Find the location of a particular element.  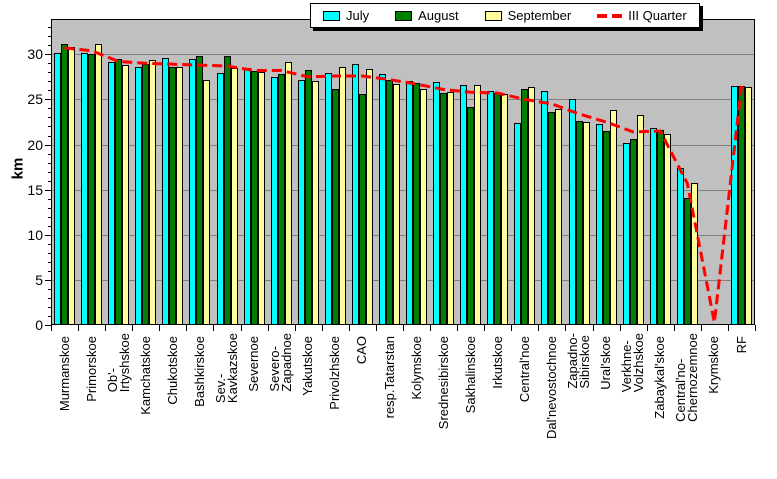

x-axis-label-text: Ural'skoe is located at coordinates (606, 363).